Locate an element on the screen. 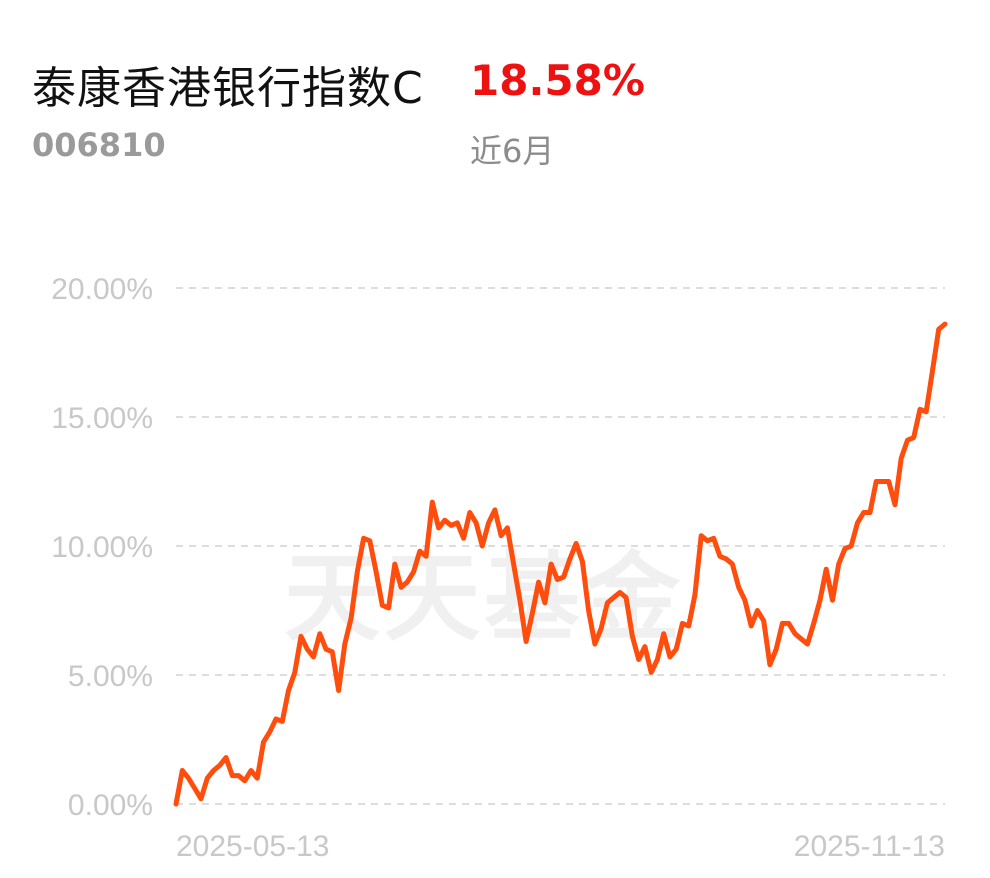 The width and height of the screenshot is (990, 878). period-label: 近6月 is located at coordinates (512, 151).